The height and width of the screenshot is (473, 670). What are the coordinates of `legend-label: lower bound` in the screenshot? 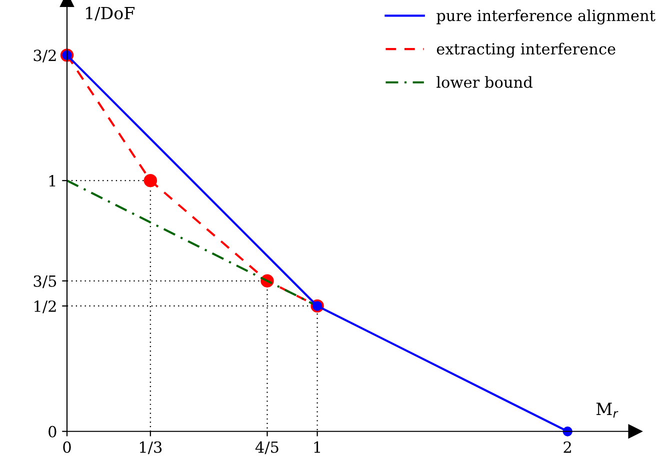 It's located at (484, 82).